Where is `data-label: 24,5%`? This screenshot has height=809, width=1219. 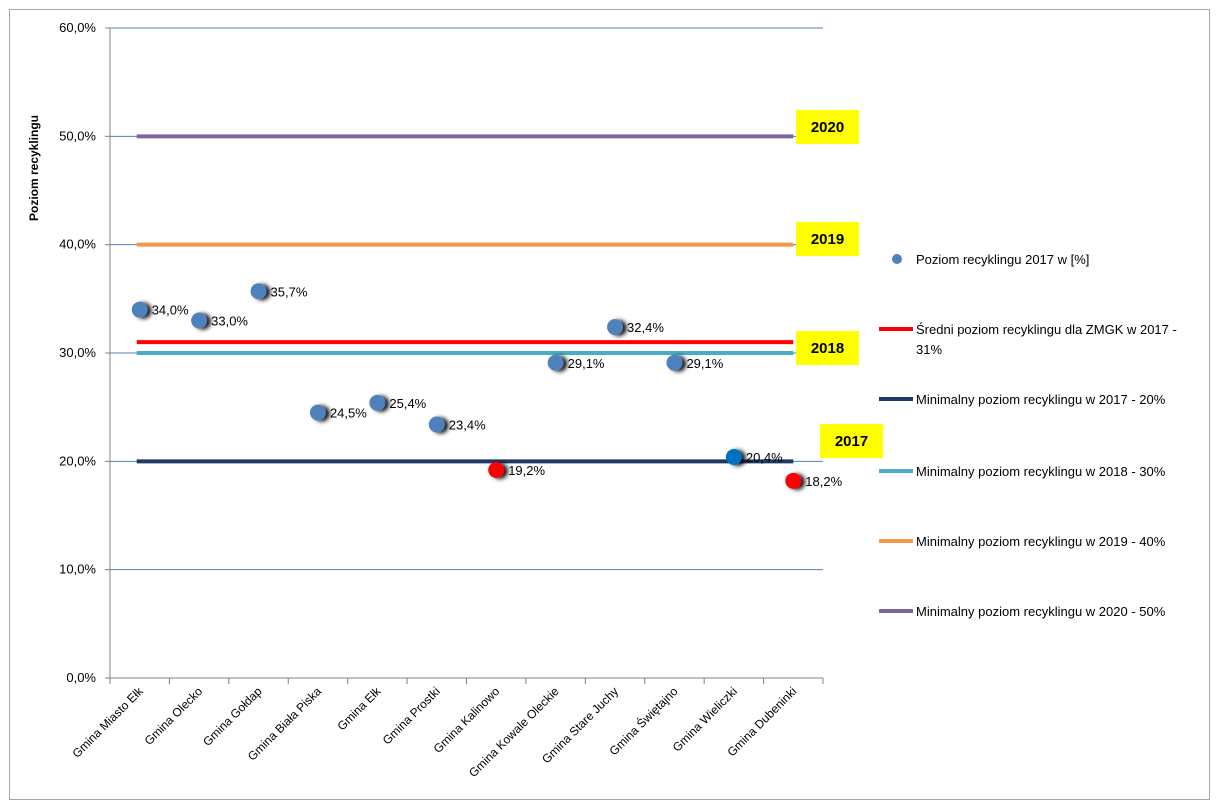
data-label: 24,5% is located at coordinates (348, 413).